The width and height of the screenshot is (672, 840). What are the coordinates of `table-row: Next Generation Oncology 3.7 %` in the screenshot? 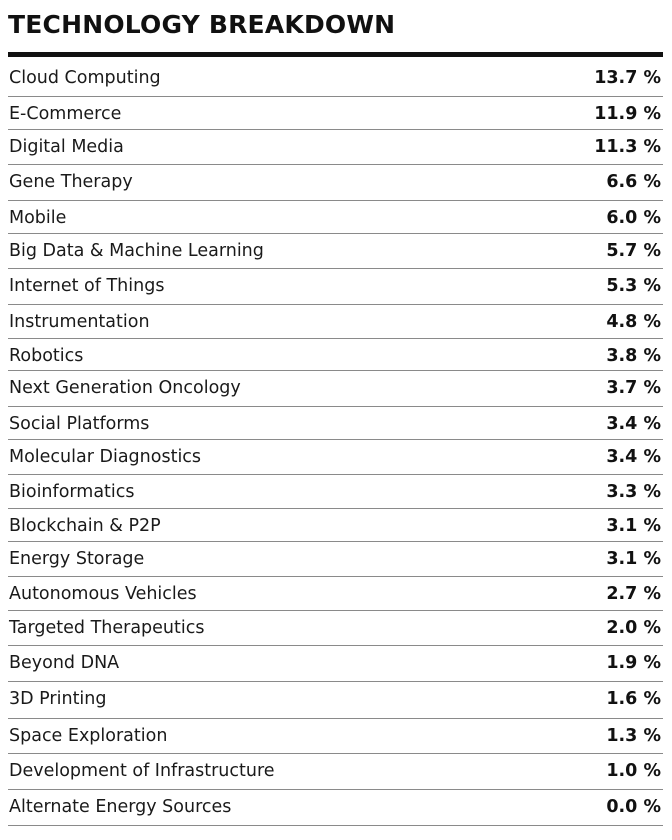 It's located at (335, 389).